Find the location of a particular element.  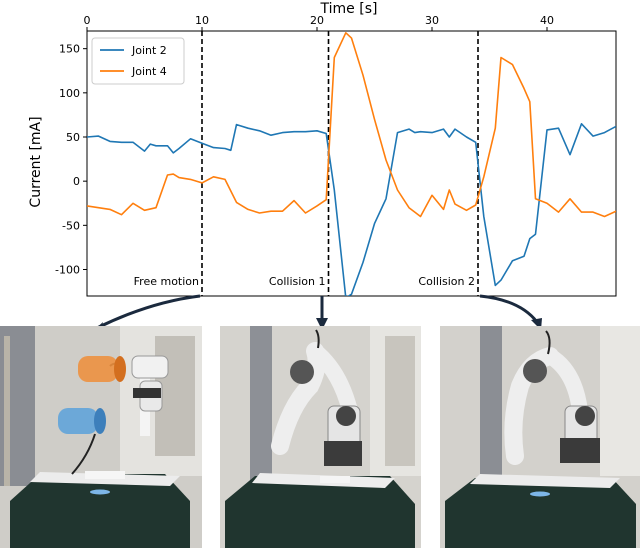

arrow-layer is located at coordinates (318, 312).